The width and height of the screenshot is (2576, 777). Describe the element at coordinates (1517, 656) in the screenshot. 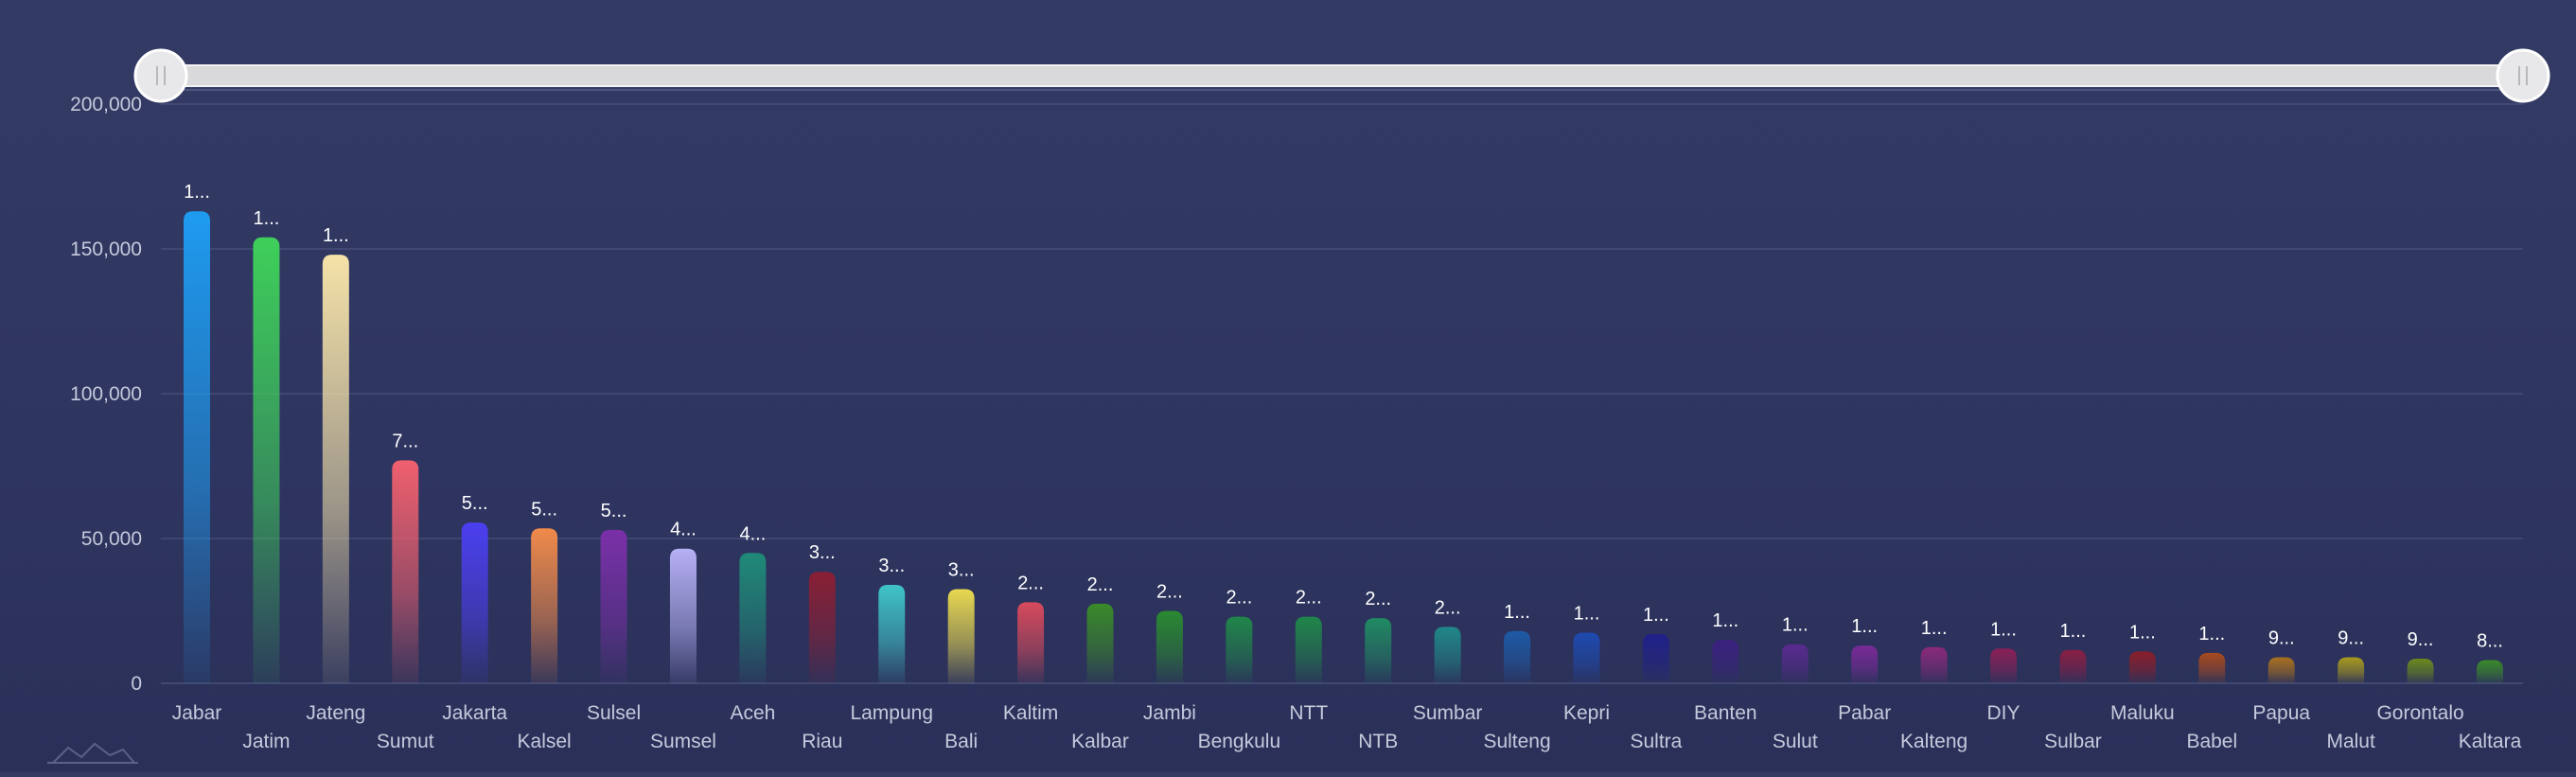

I see `bar-sulteng` at that location.